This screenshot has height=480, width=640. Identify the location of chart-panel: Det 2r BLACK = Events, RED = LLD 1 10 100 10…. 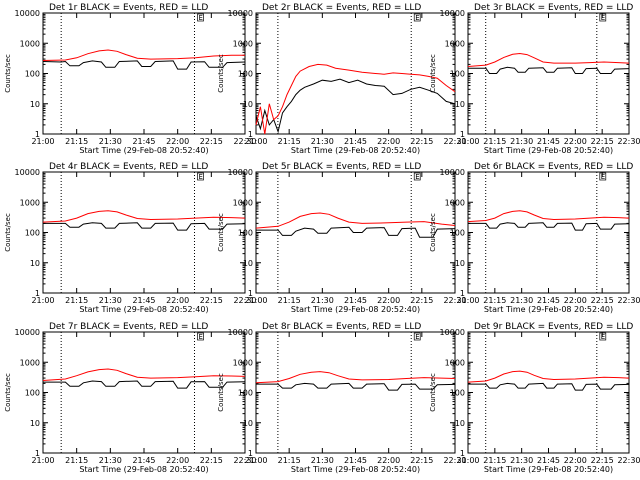
(342, 79).